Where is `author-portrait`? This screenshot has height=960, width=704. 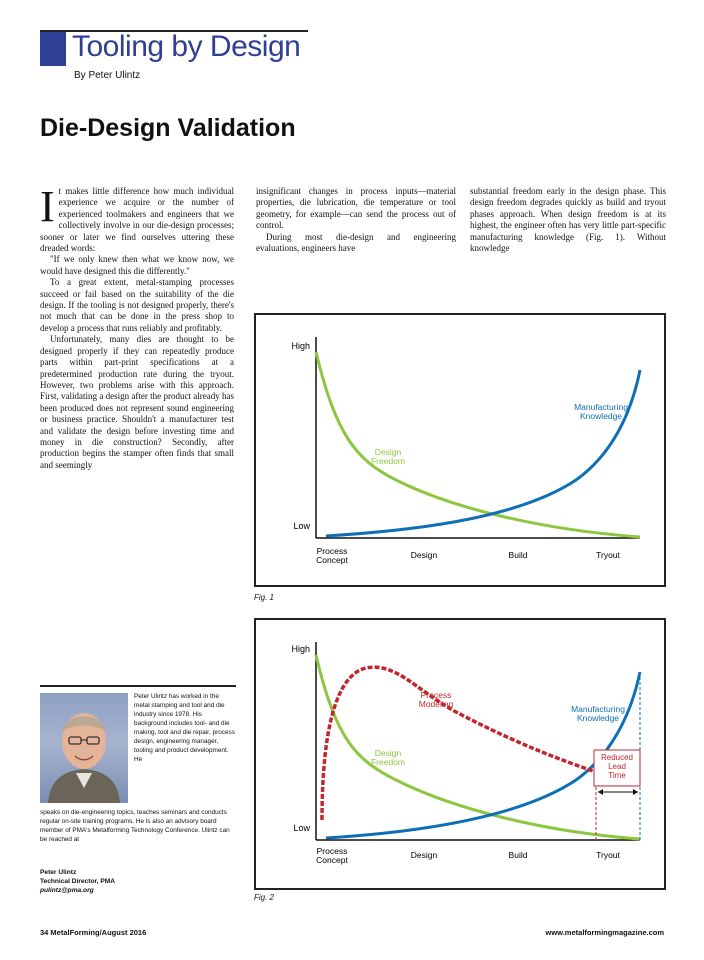
author-portrait is located at coordinates (84, 758).